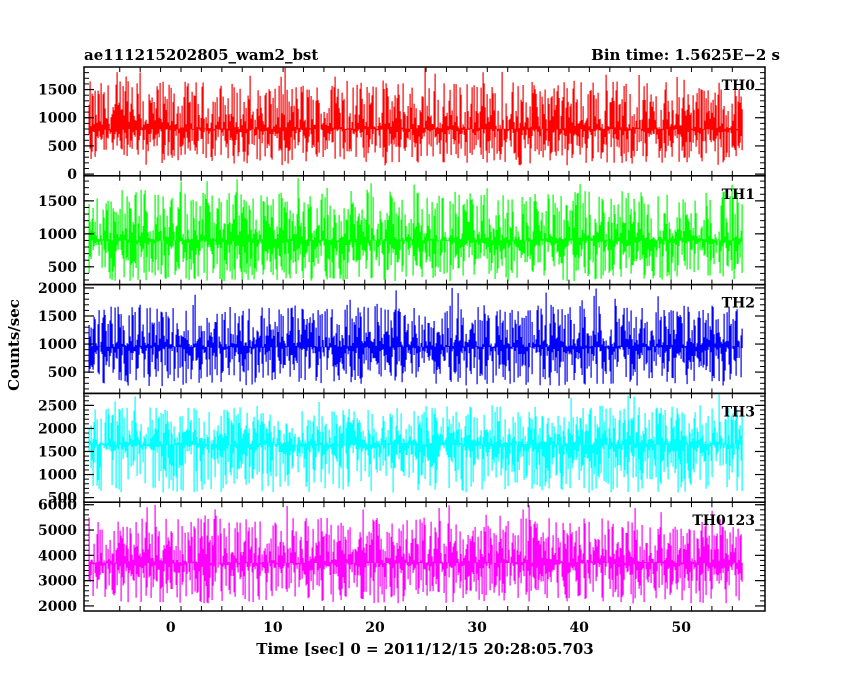 The width and height of the screenshot is (850, 680). What do you see at coordinates (738, 195) in the screenshot?
I see `panel-label: TH1` at bounding box center [738, 195].